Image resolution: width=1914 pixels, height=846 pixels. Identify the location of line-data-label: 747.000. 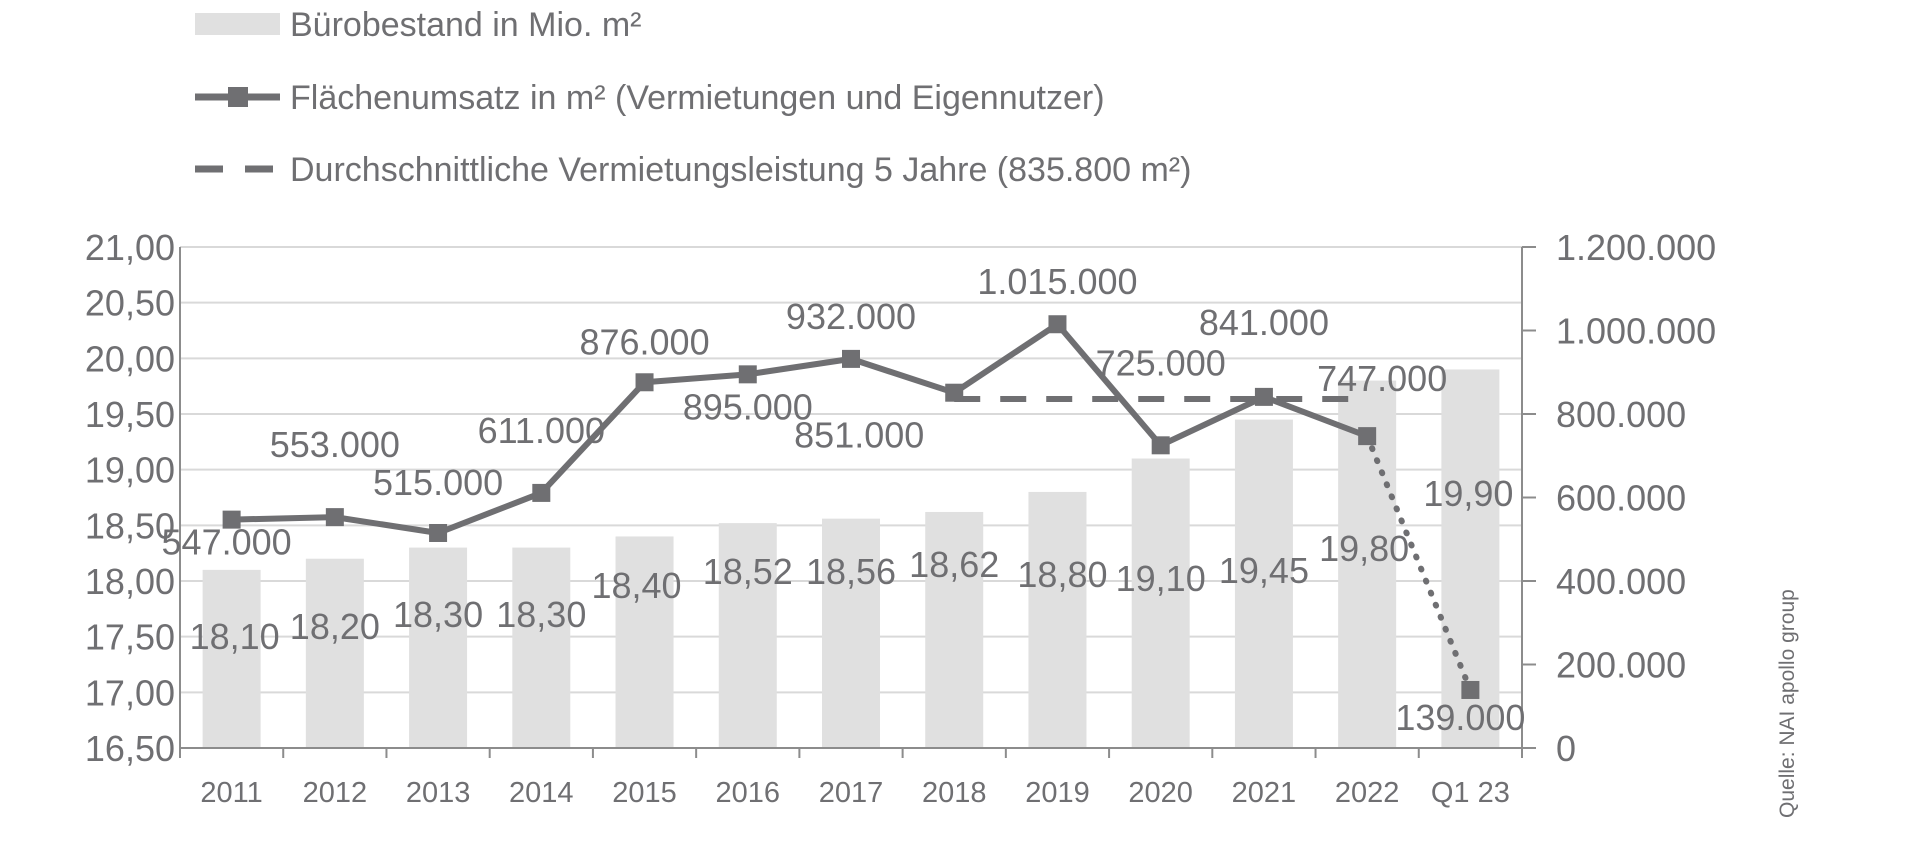
(1382, 378).